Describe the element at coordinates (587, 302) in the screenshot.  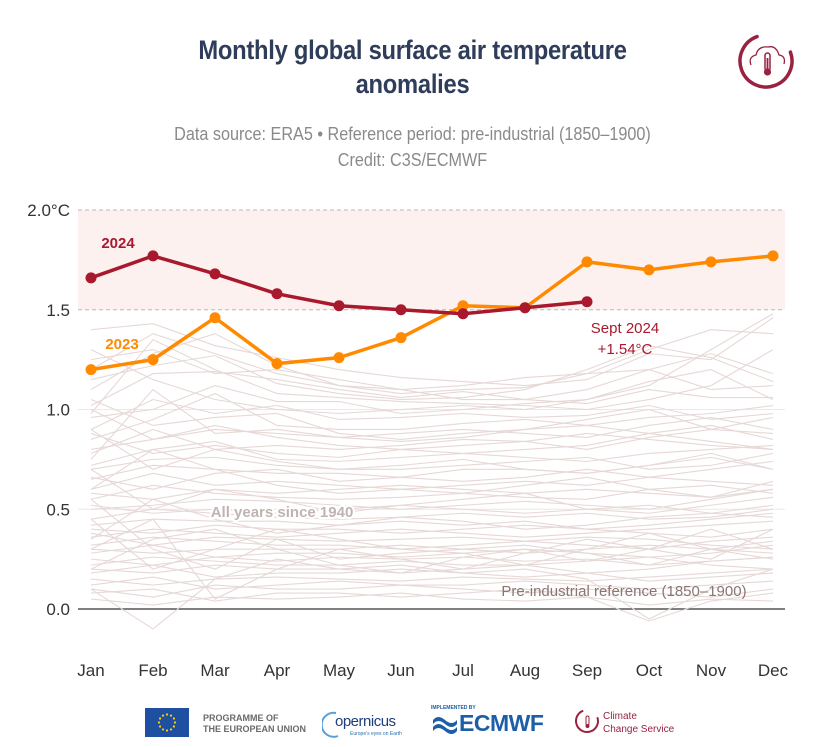
I see `data-point-2024-sep` at that location.